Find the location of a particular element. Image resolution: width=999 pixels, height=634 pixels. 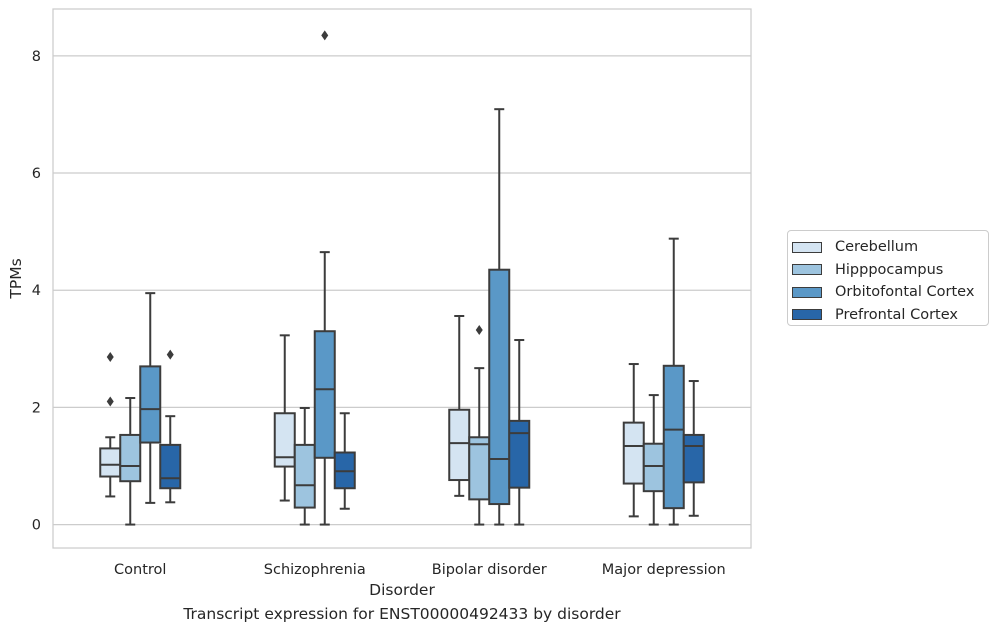

legend-label: Prefrontal Cortex is located at coordinates (896, 314).